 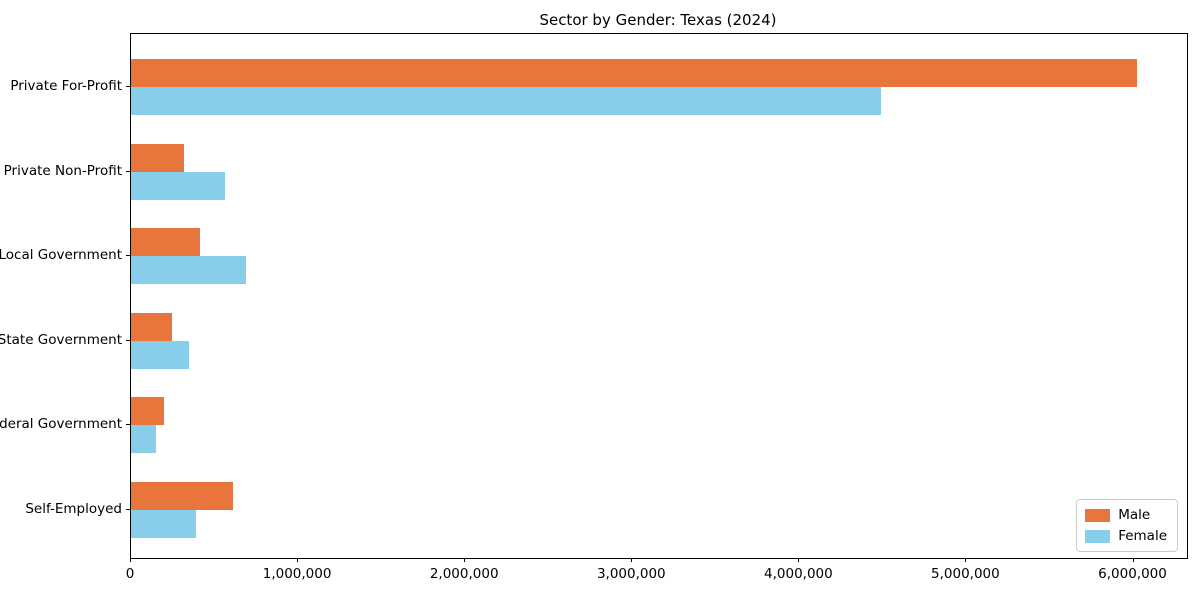 What do you see at coordinates (297, 574) in the screenshot?
I see `x-tick-label: 1,000,000` at bounding box center [297, 574].